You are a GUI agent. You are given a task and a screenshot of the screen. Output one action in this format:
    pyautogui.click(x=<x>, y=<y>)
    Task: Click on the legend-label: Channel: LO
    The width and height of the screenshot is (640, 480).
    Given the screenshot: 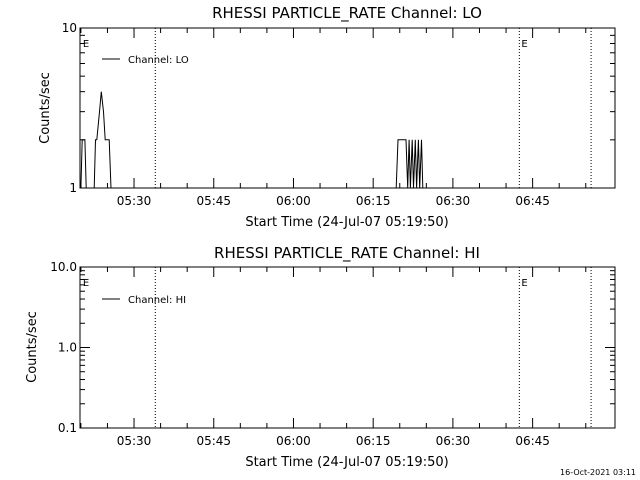 What is the action you would take?
    pyautogui.click(x=158, y=60)
    